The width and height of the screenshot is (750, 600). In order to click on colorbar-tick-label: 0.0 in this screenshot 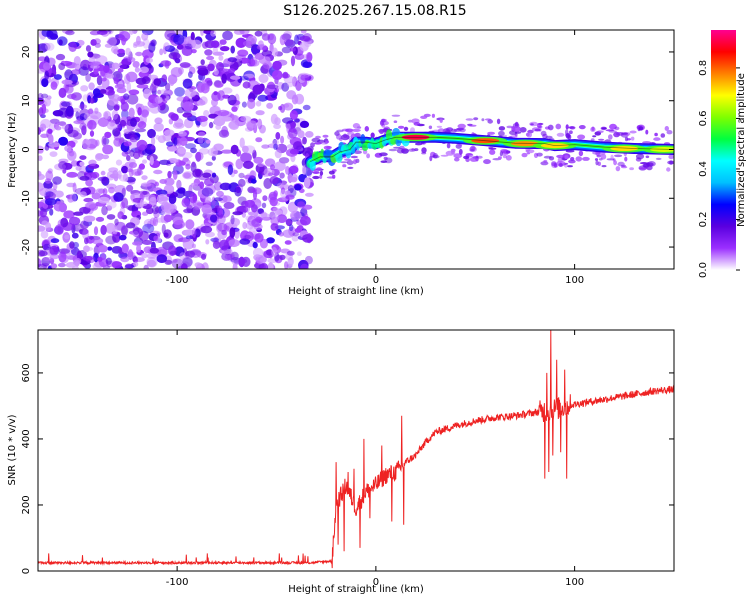, I will do `click(703, 270)`.